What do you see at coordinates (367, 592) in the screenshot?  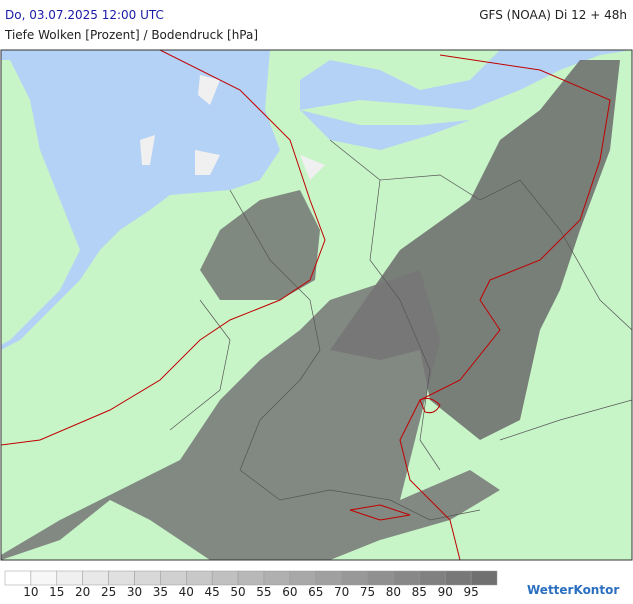 I see `legend-label: 75` at bounding box center [367, 592].